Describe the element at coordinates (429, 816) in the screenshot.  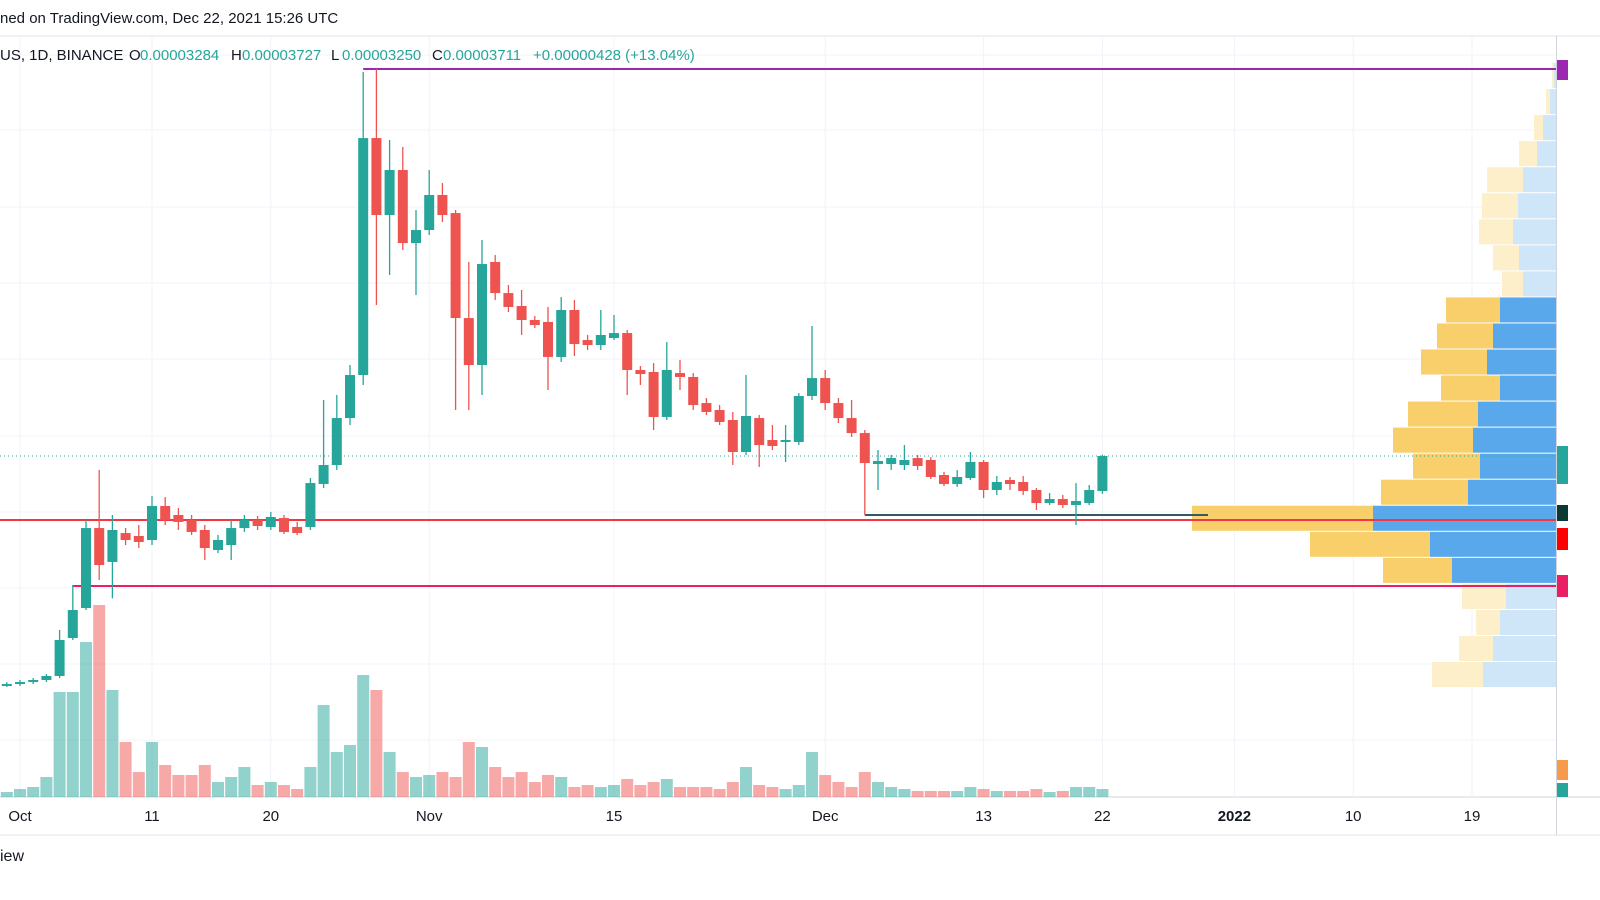
I see `x-tick-label: Nov` at that location.